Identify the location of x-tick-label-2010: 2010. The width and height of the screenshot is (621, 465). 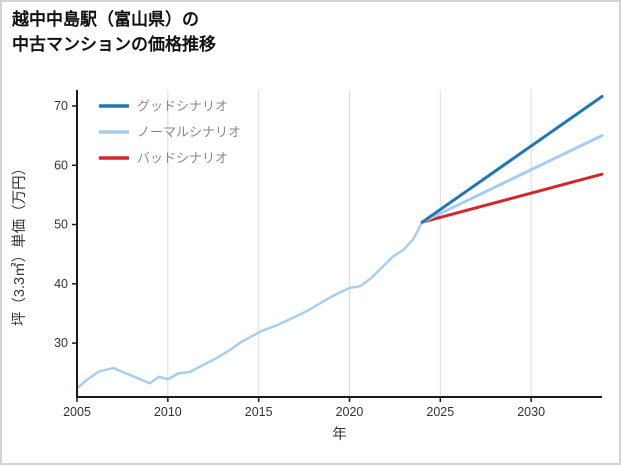
(168, 412).